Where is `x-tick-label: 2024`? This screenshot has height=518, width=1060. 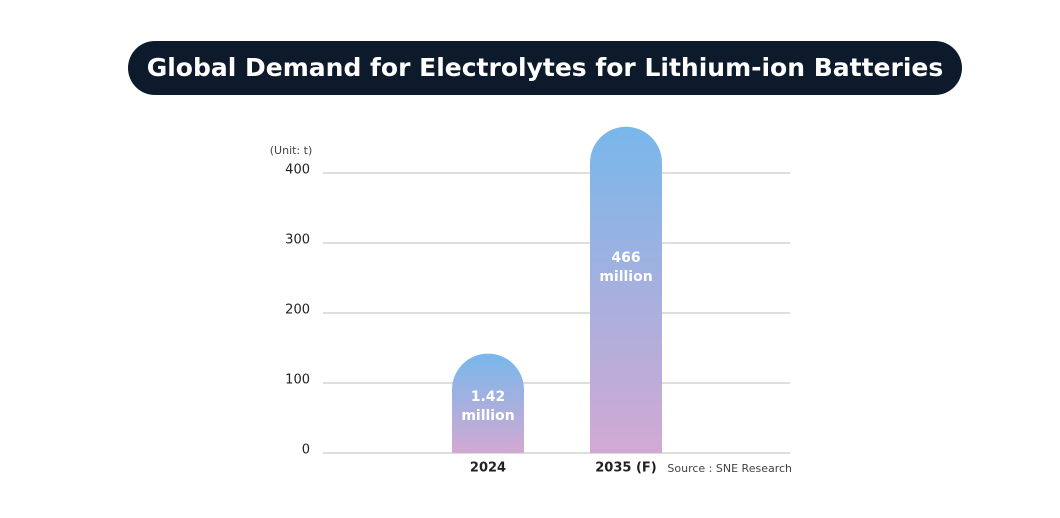
x-tick-label: 2024 is located at coordinates (488, 468).